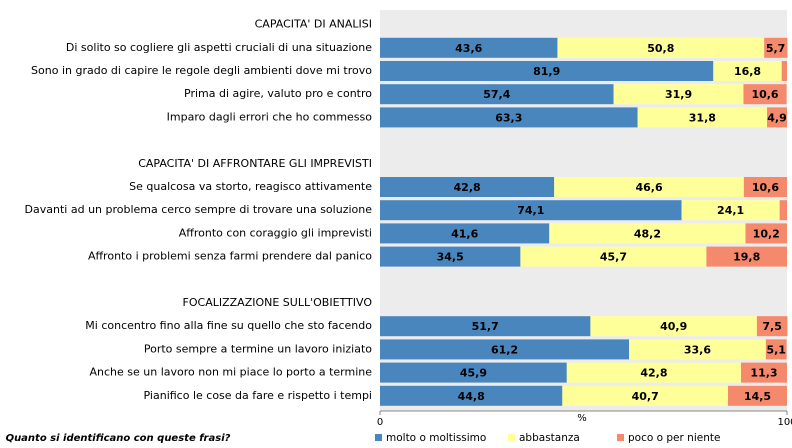 The height and width of the screenshot is (448, 792). I want to click on legend-label: abbastanza, so click(549, 438).